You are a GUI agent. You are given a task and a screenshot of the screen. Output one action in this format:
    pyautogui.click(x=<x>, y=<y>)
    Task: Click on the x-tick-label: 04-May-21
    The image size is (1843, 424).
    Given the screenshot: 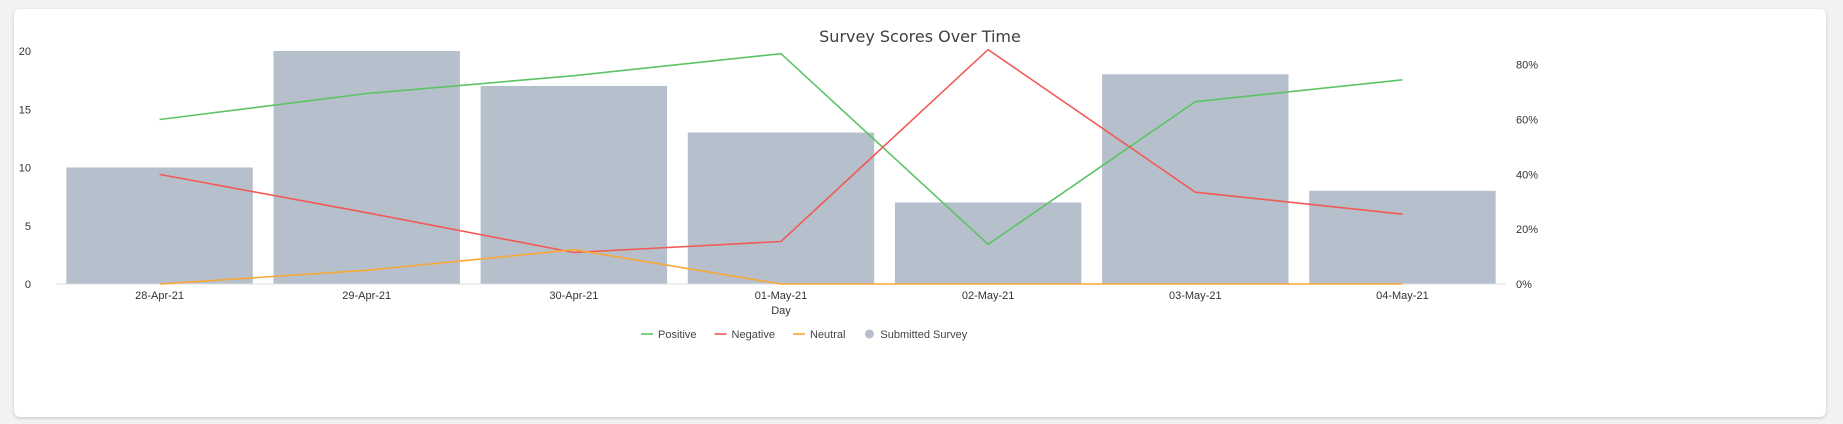 What is the action you would take?
    pyautogui.click(x=1402, y=296)
    